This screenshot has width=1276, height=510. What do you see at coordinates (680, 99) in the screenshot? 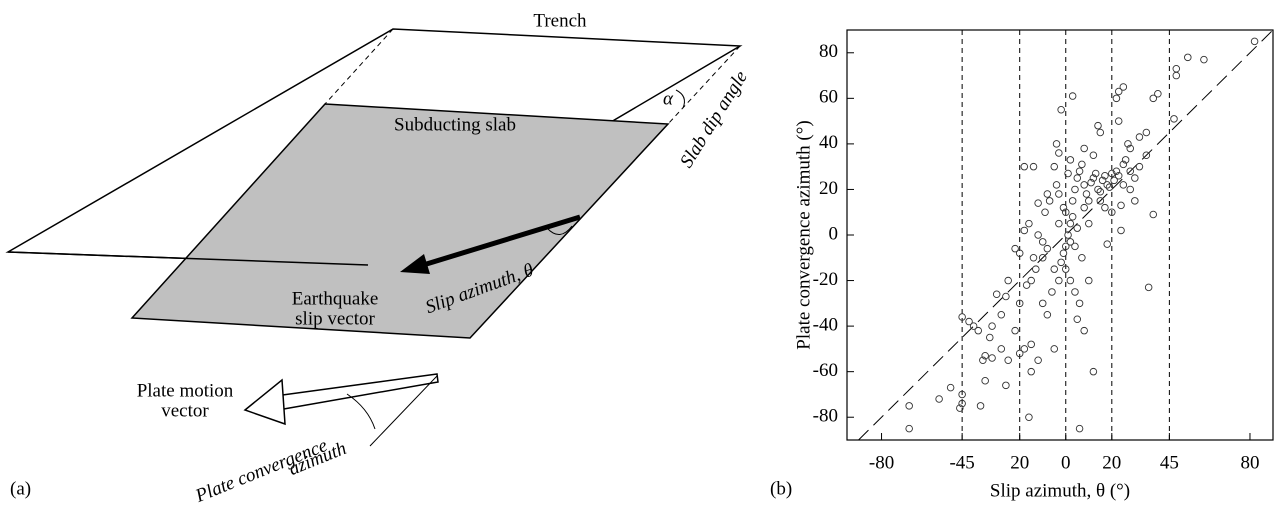
I see `alpha-arc` at bounding box center [680, 99].